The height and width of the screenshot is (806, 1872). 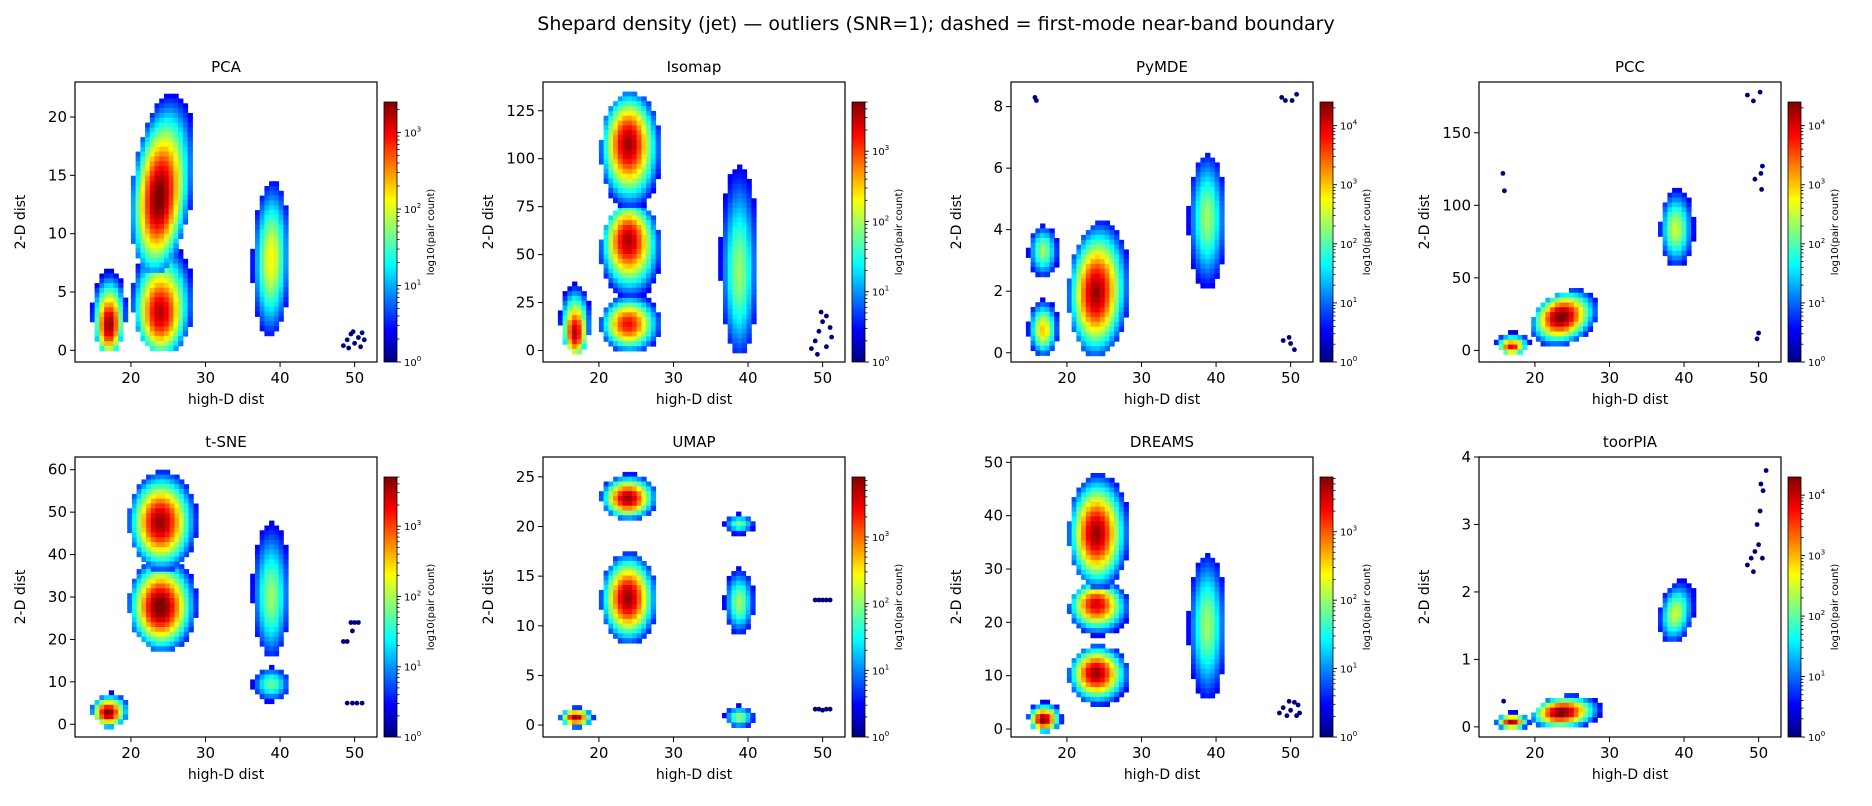 What do you see at coordinates (998, 107) in the screenshot?
I see `y-tick-label: 8` at bounding box center [998, 107].